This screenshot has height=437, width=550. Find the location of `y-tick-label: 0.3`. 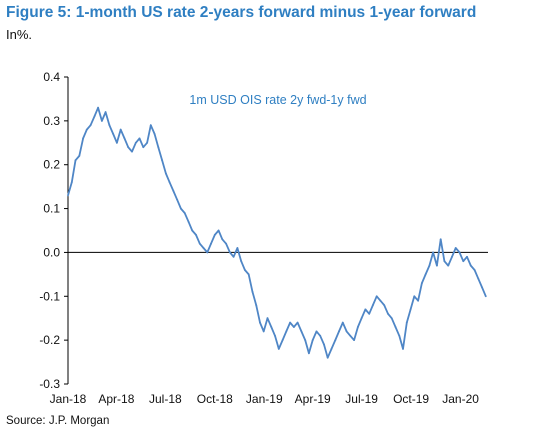

y-tick-label: 0.3 is located at coordinates (51, 121).